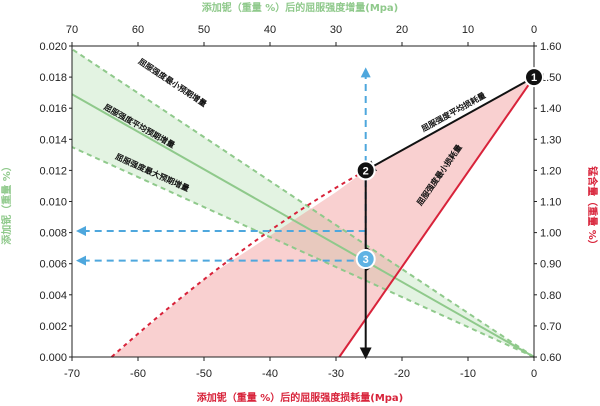 The width and height of the screenshot is (600, 406). I want to click on right-tick-label: 0.80, so click(550, 296).